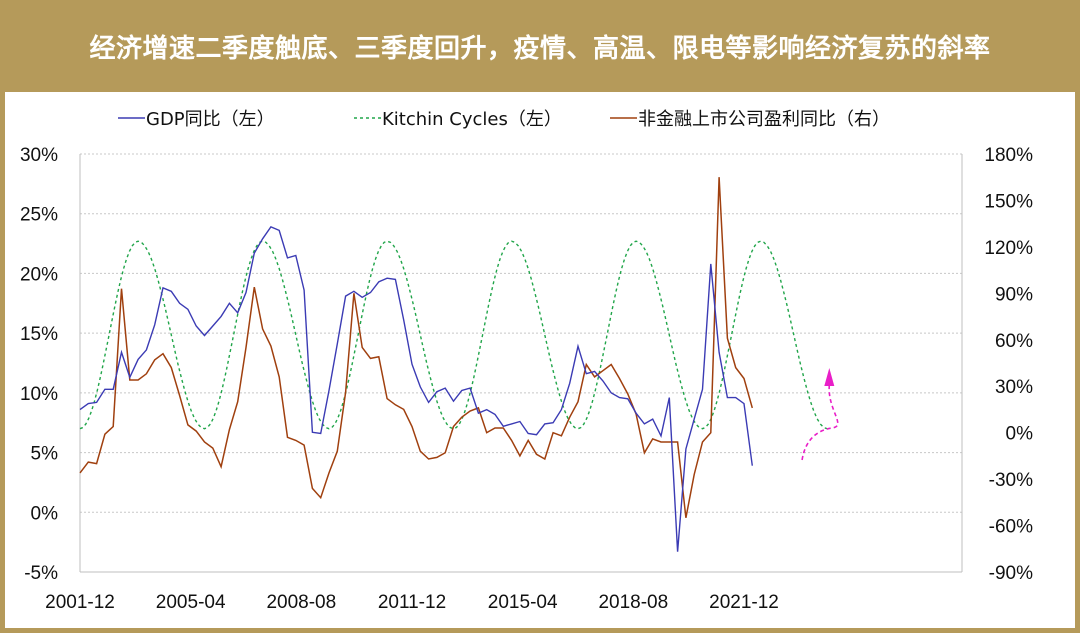  Describe the element at coordinates (1011, 480) in the screenshot. I see `y-right-tick-label: -30%` at that location.